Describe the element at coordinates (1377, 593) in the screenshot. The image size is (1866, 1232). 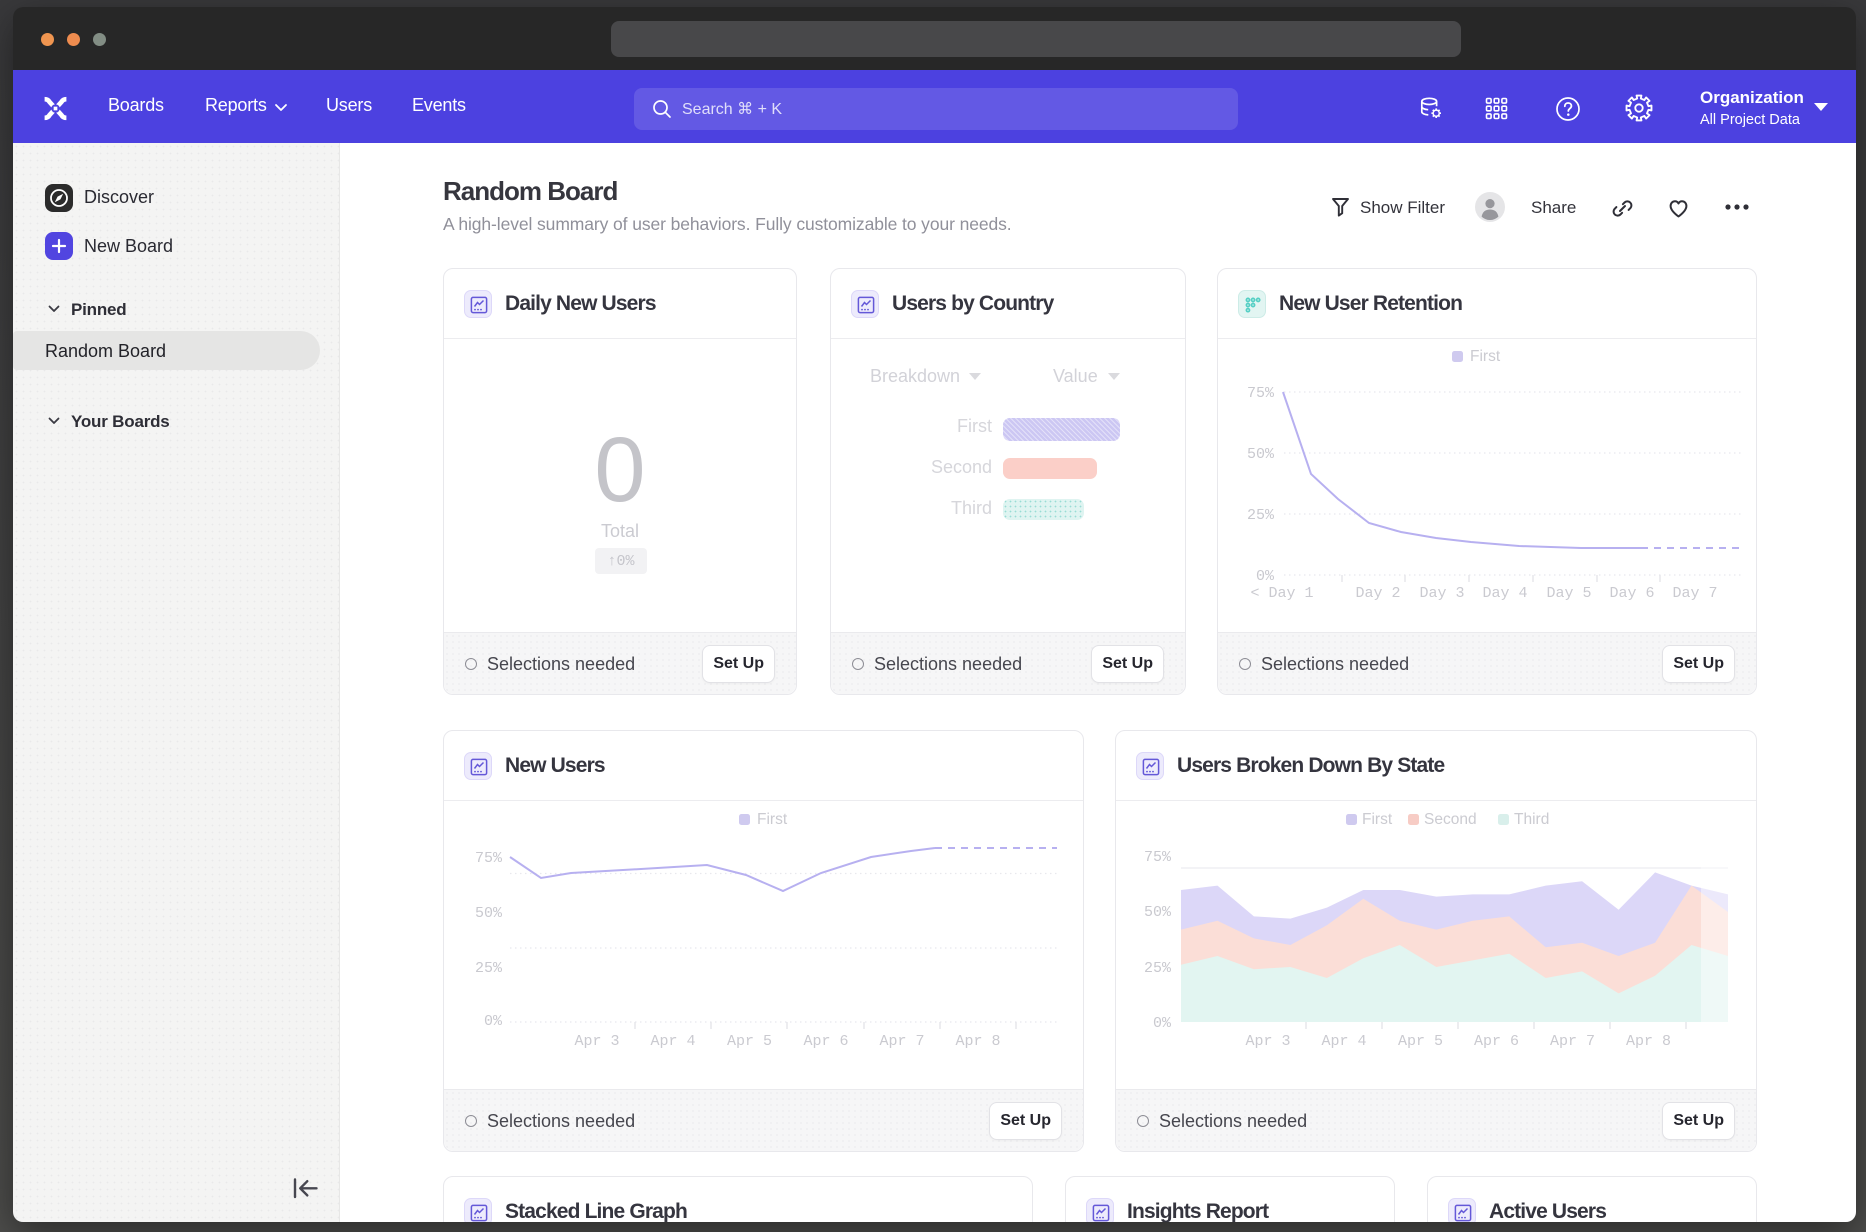
I see `svg-text: Day 2` at that location.